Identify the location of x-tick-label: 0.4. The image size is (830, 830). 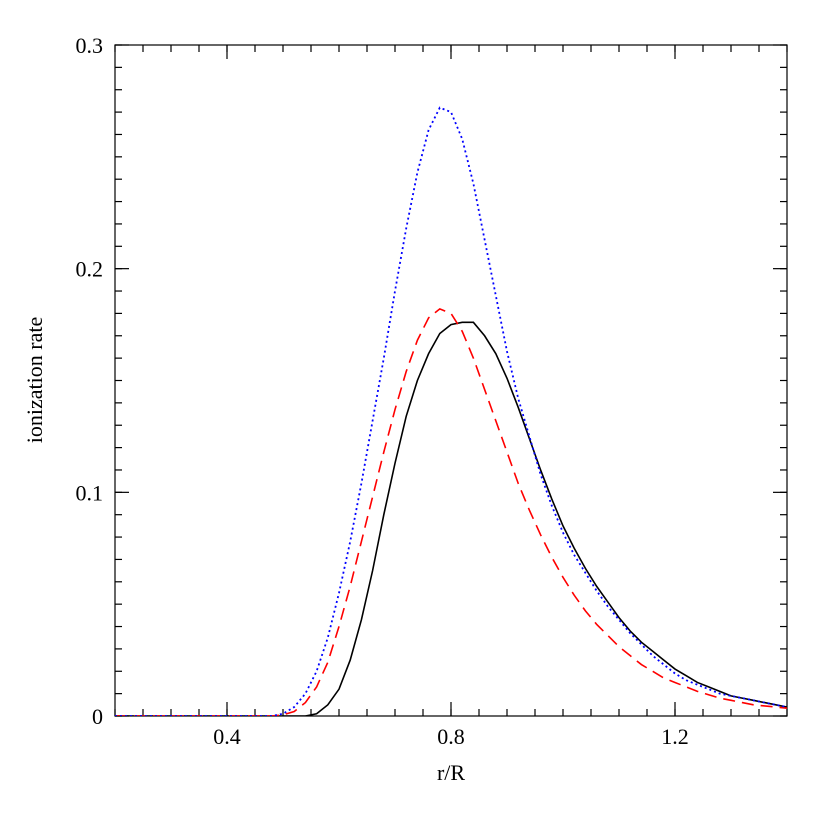
(227, 736).